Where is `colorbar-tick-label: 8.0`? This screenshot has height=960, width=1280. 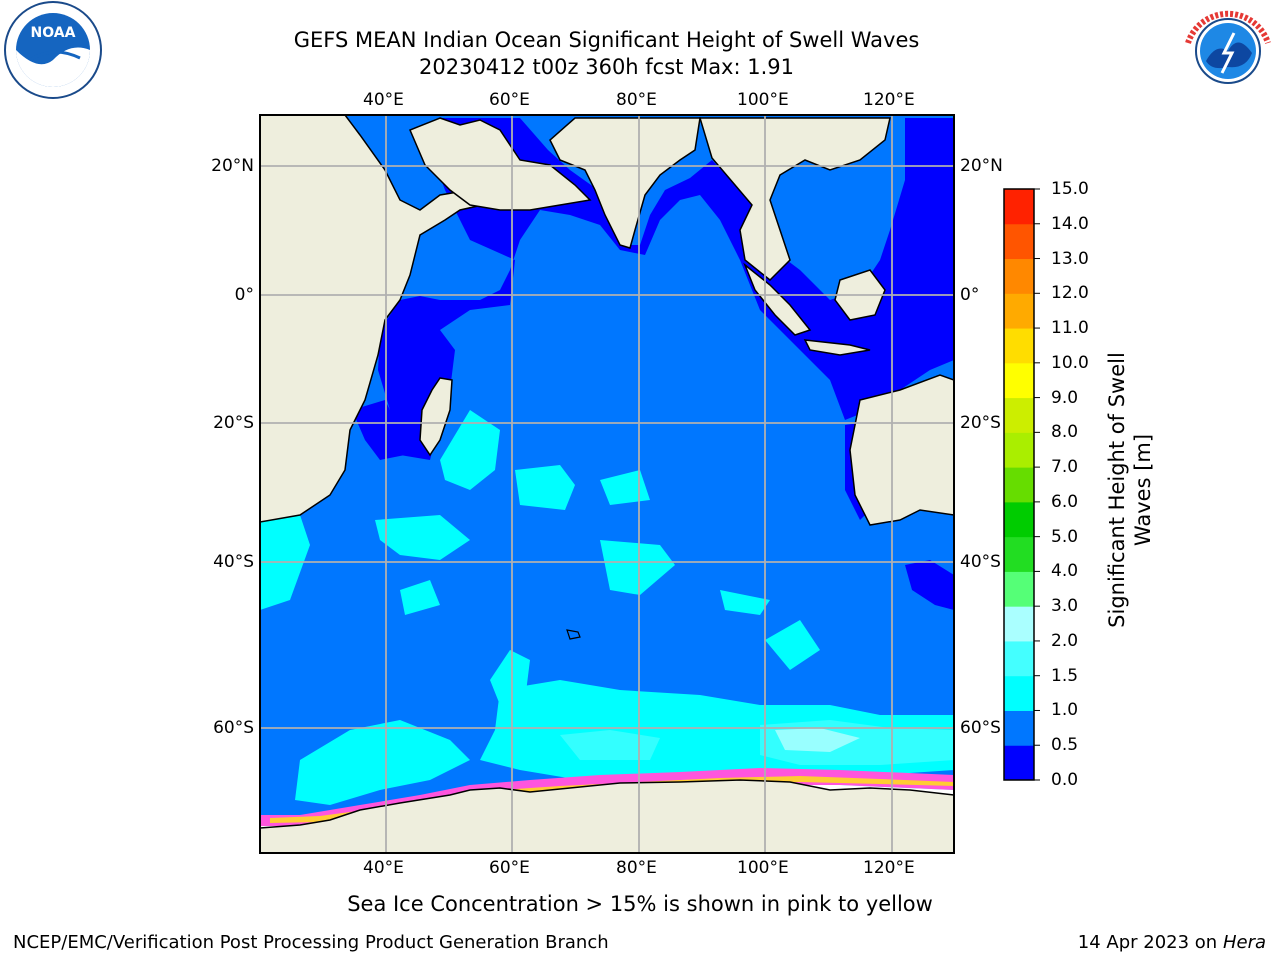
colorbar-tick-label: 8.0 is located at coordinates (1065, 432).